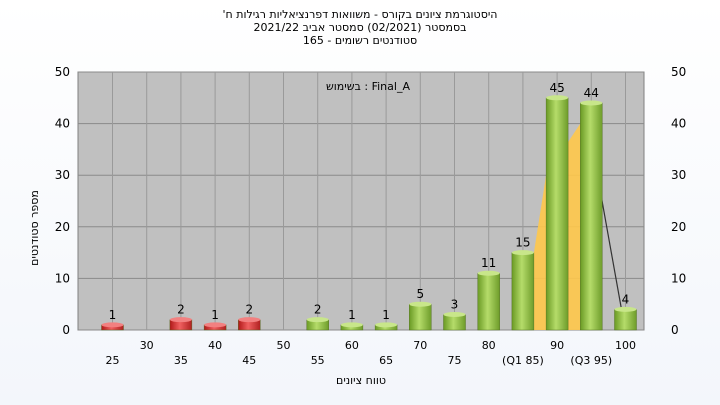 This screenshot has height=405, width=720. What do you see at coordinates (352, 345) in the screenshot?
I see `x-tick-label: 60` at bounding box center [352, 345].